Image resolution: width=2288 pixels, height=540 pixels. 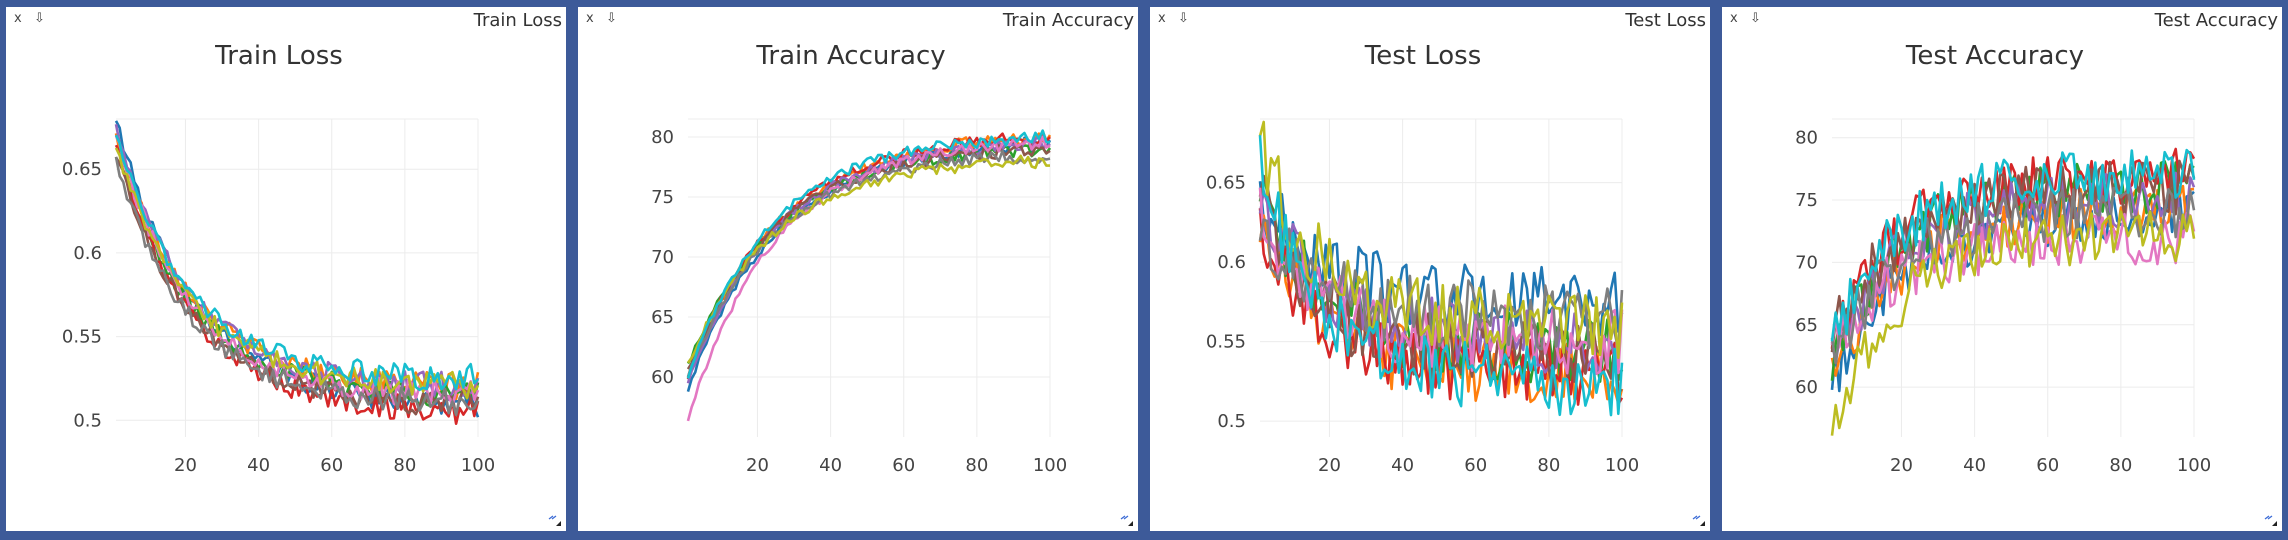 I want to click on chart-title: Train Loss, so click(x=278, y=56).